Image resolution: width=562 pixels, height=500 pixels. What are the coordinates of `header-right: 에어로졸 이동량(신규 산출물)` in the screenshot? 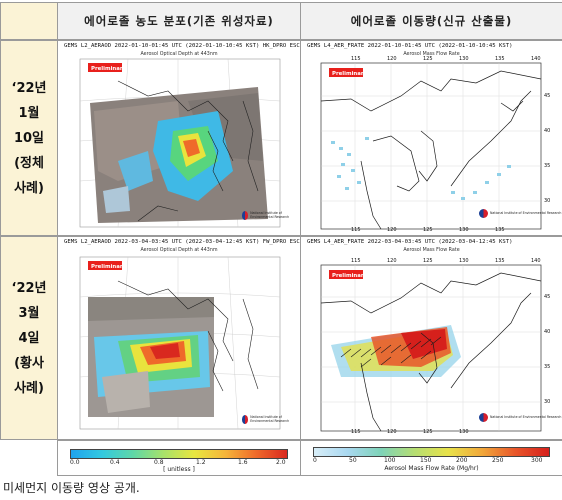 It's located at (431, 21).